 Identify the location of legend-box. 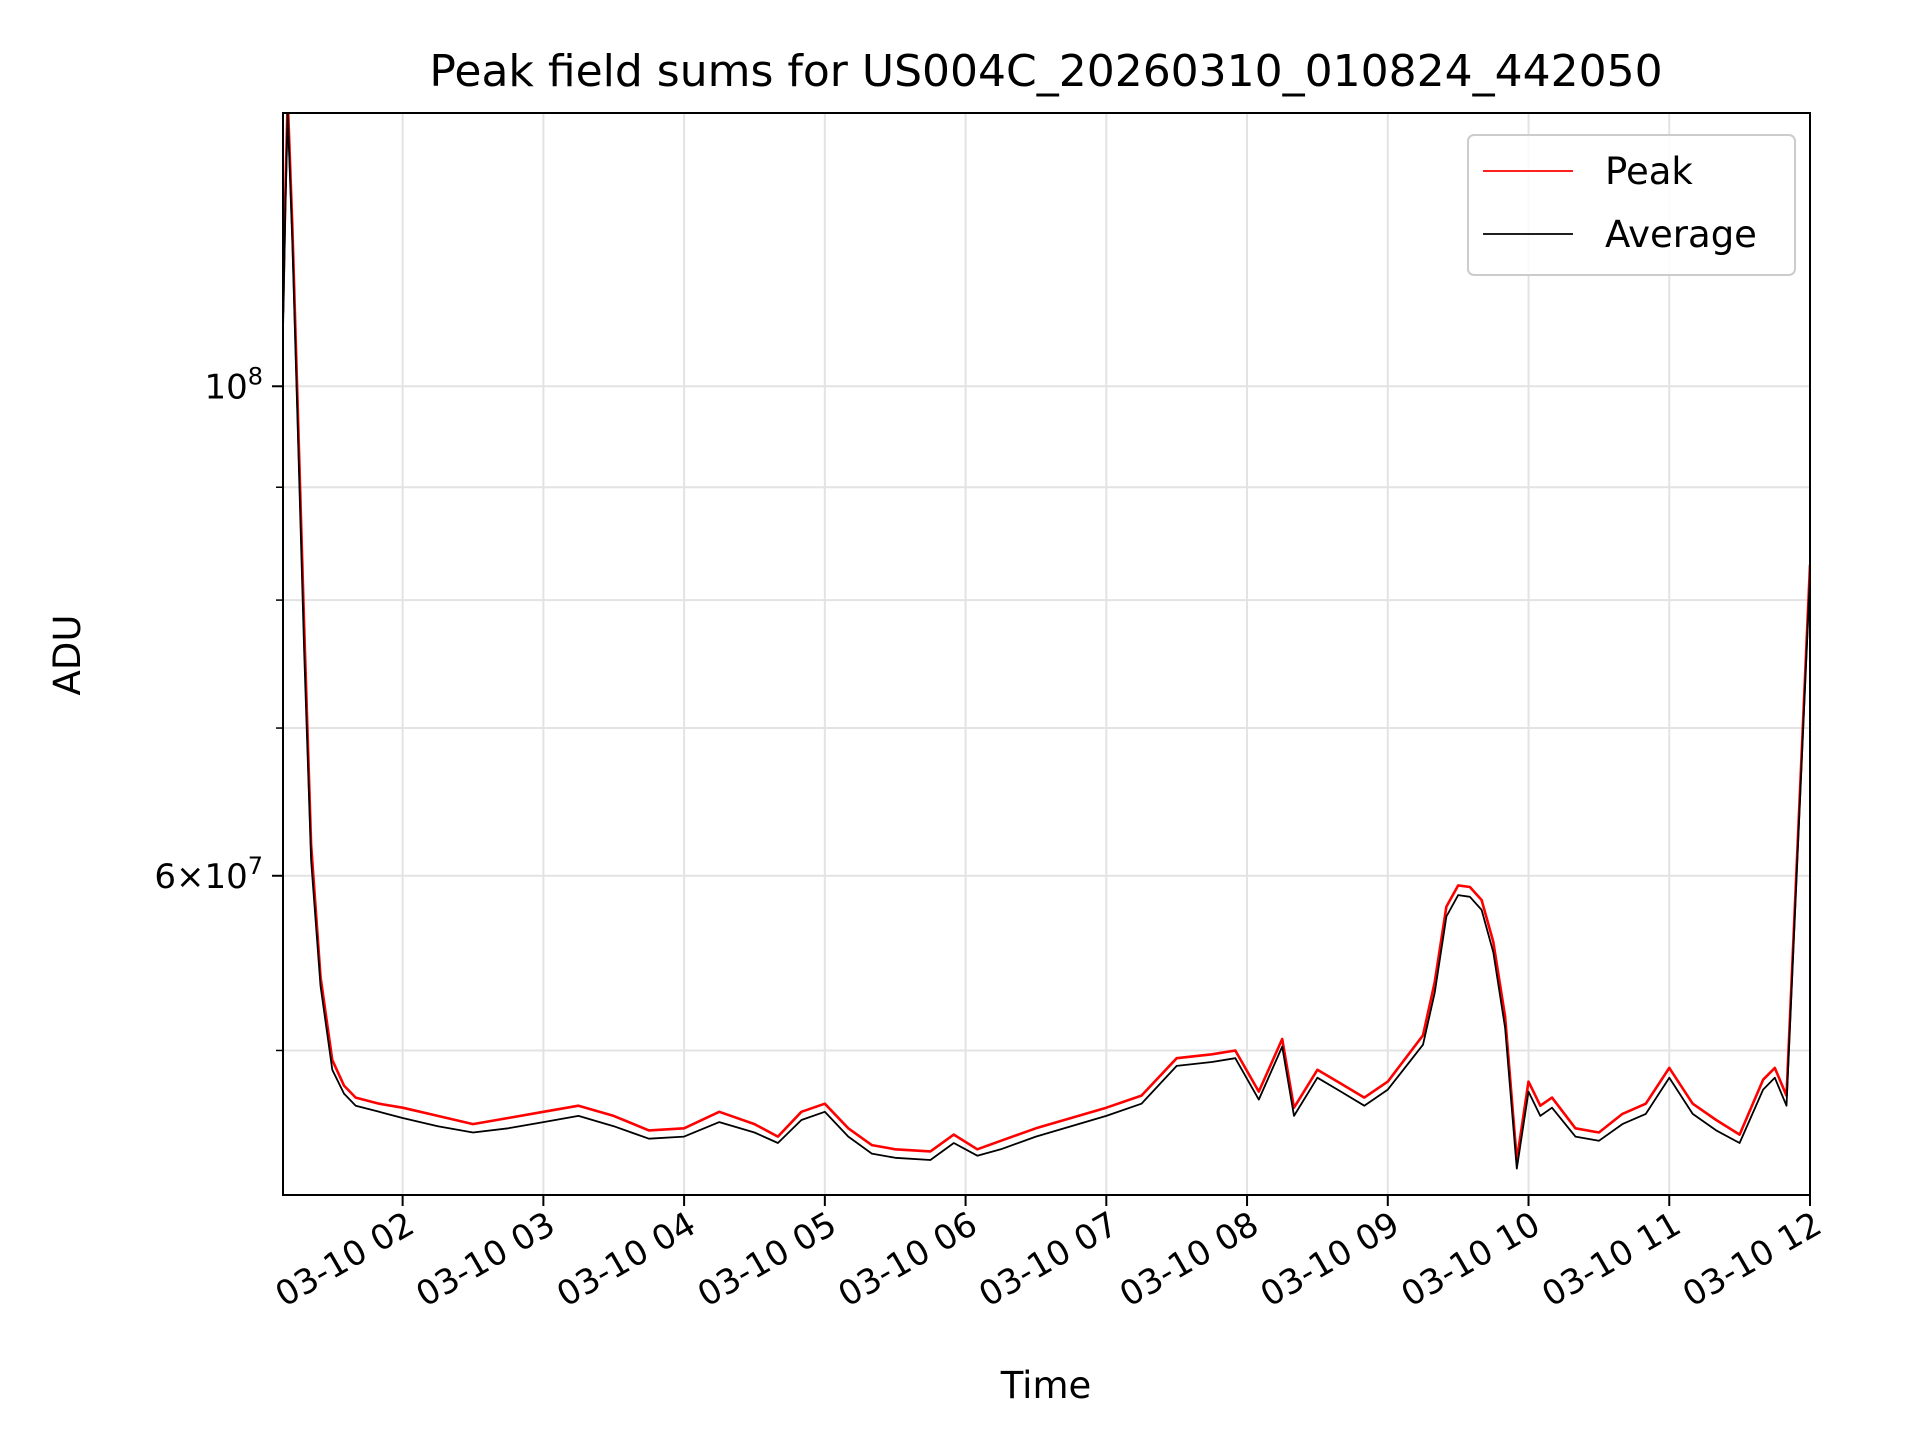
(1631, 205).